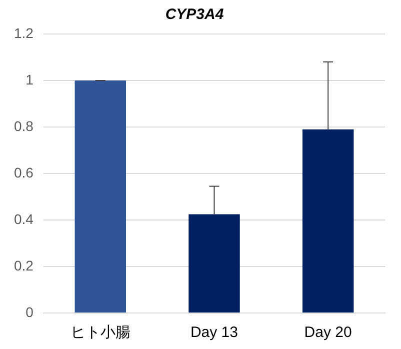  Describe the element at coordinates (214, 333) in the screenshot. I see `x-tick-label: Day 13` at that location.